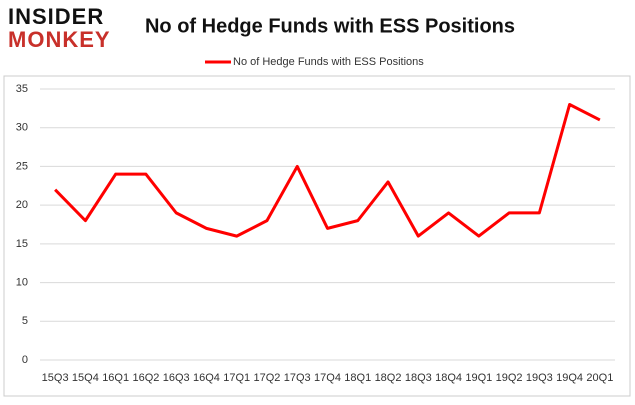  I want to click on x-tick-label: 17Q1, so click(236, 378).